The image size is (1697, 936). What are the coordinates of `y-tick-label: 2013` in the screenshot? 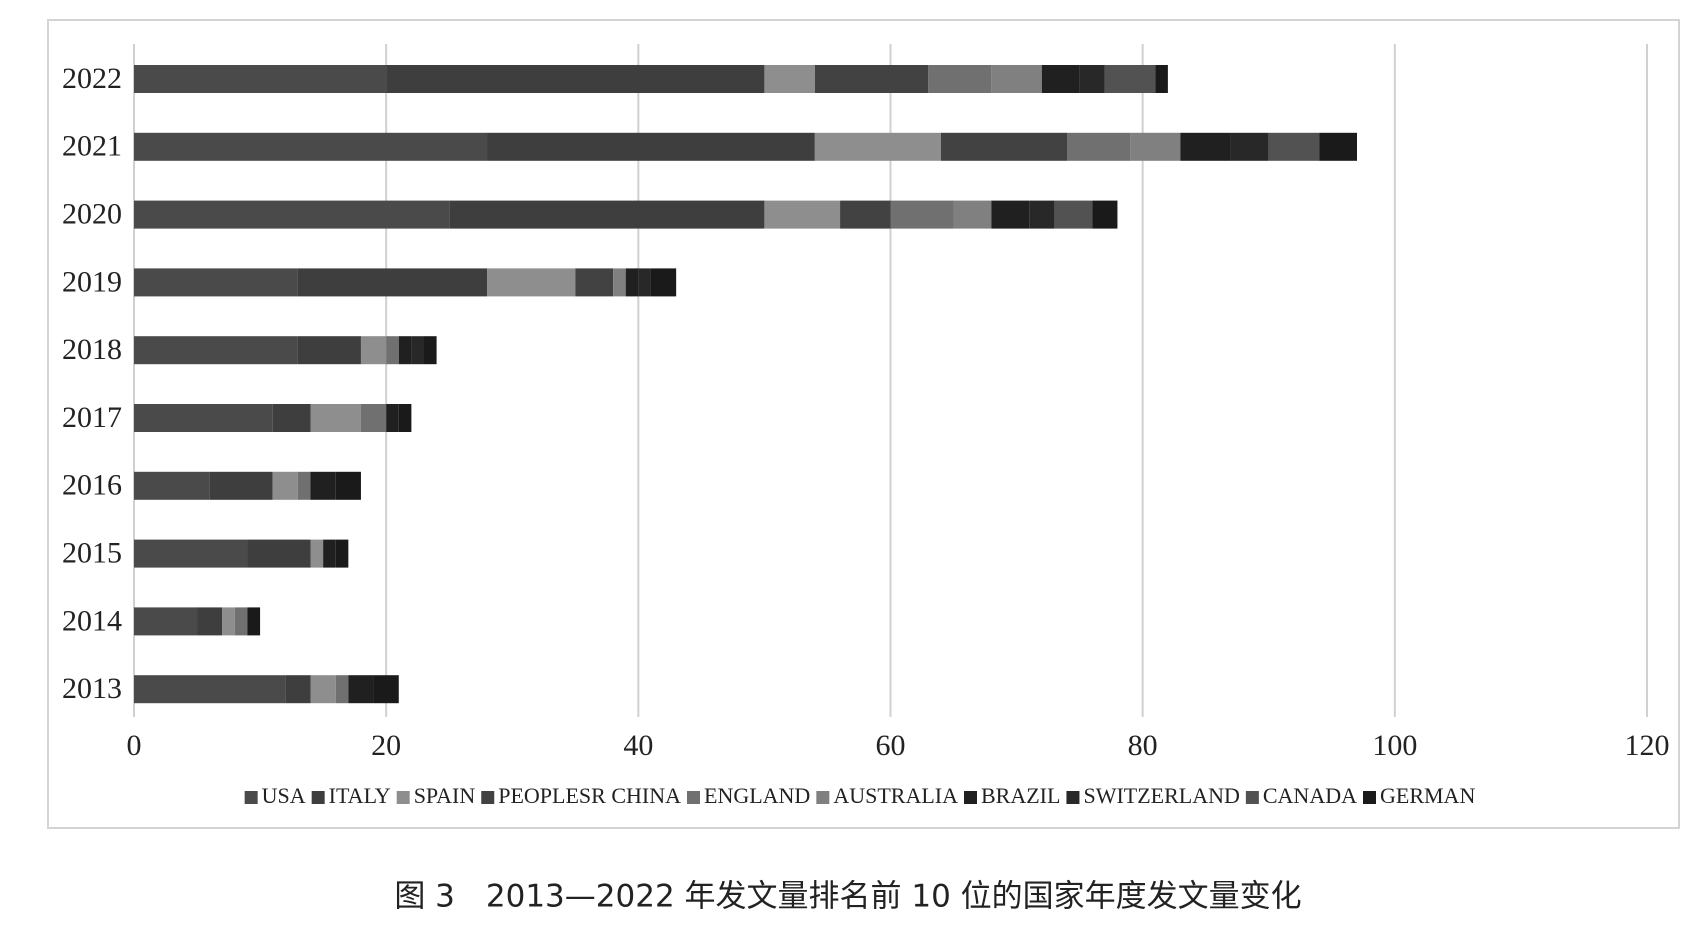 It's located at (92, 688).